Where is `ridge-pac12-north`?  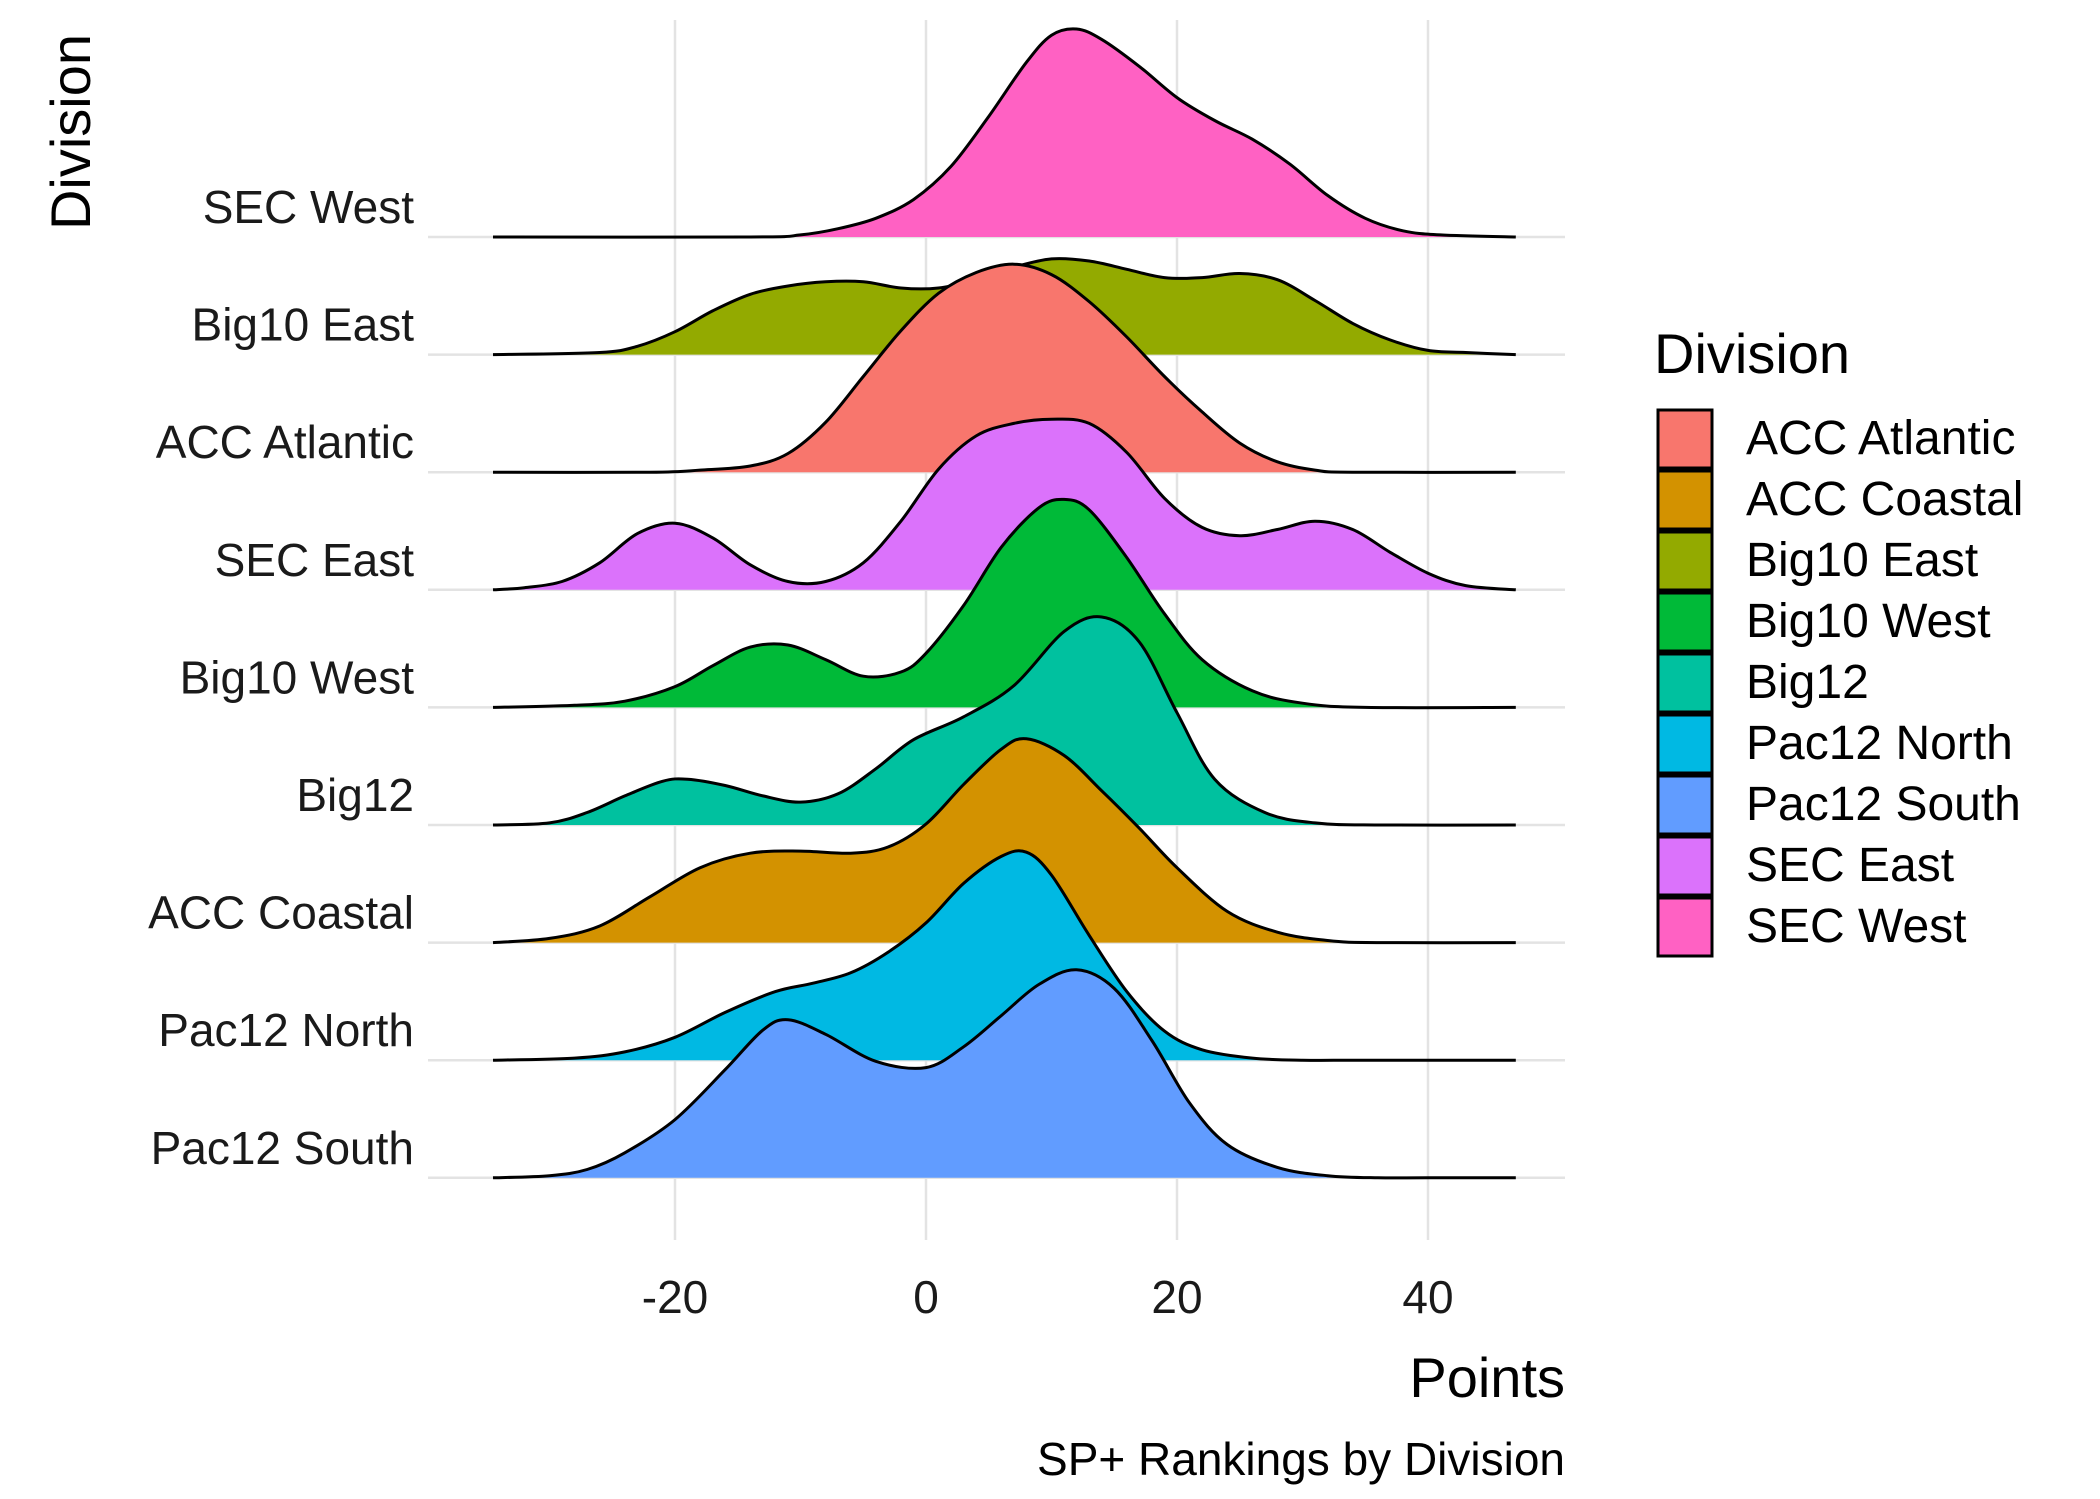
ridge-pac12-north is located at coordinates (1004, 955).